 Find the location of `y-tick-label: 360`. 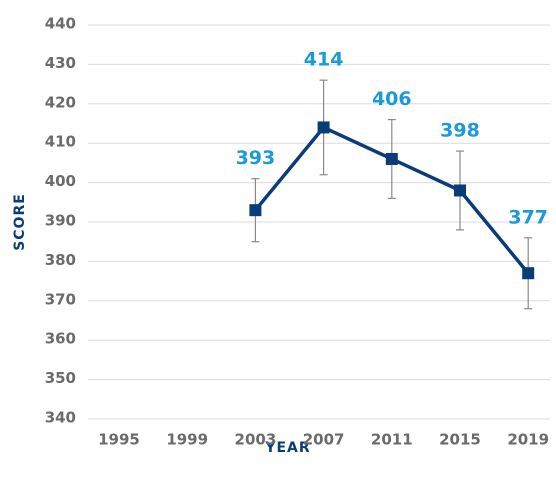

y-tick-label: 360 is located at coordinates (60, 339).